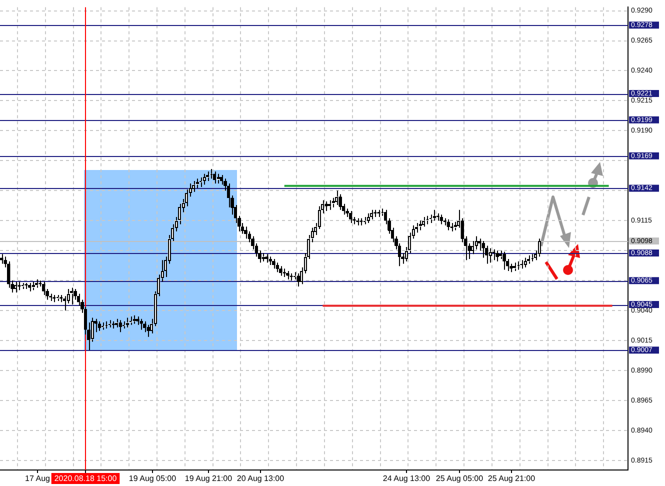 The width and height of the screenshot is (665, 486). Describe the element at coordinates (208, 479) in the screenshot. I see `x-tick-label: 19 Aug 21:00` at that location.